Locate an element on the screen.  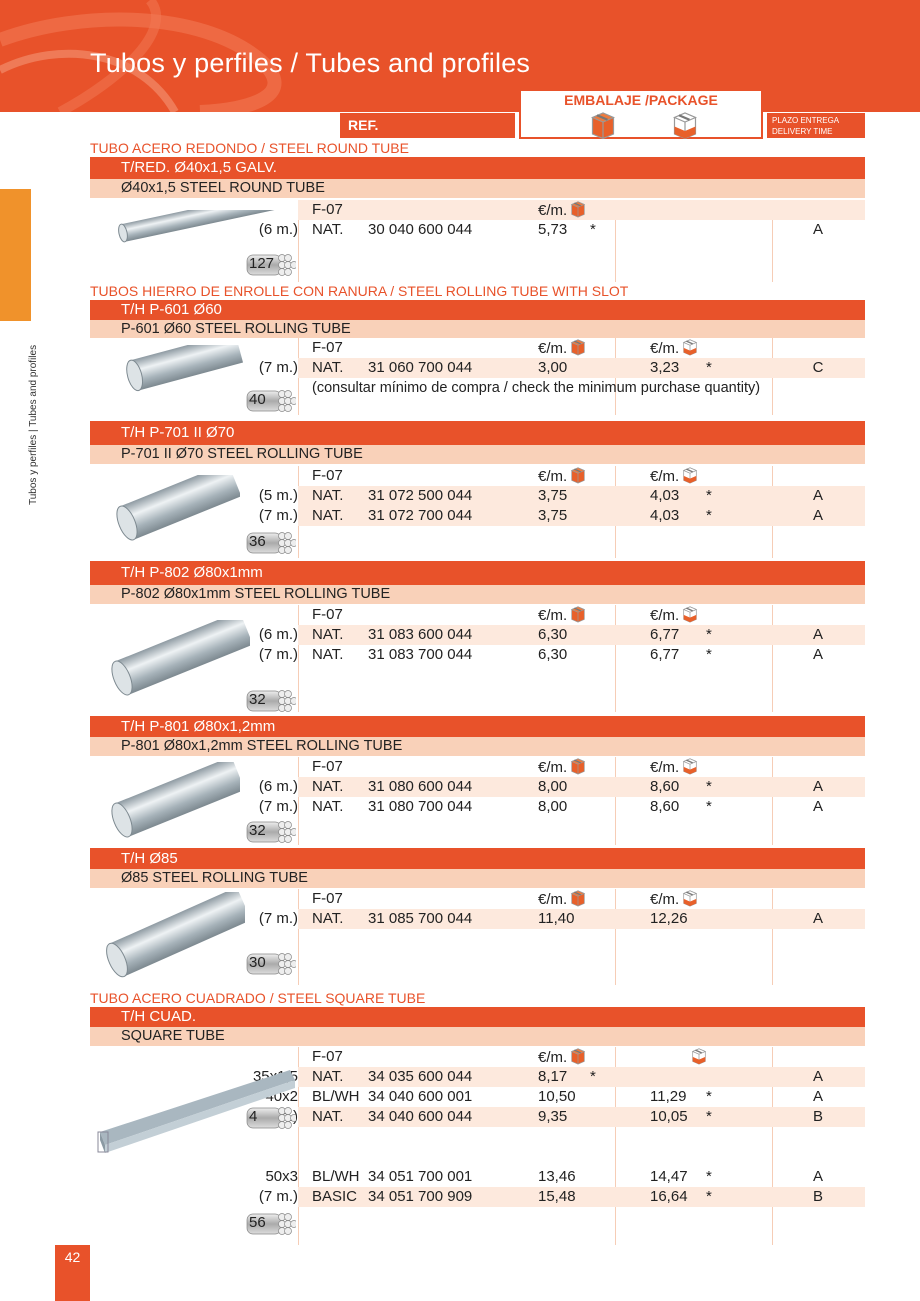
reference: 34 040 600 044 is located at coordinates (420, 1116).